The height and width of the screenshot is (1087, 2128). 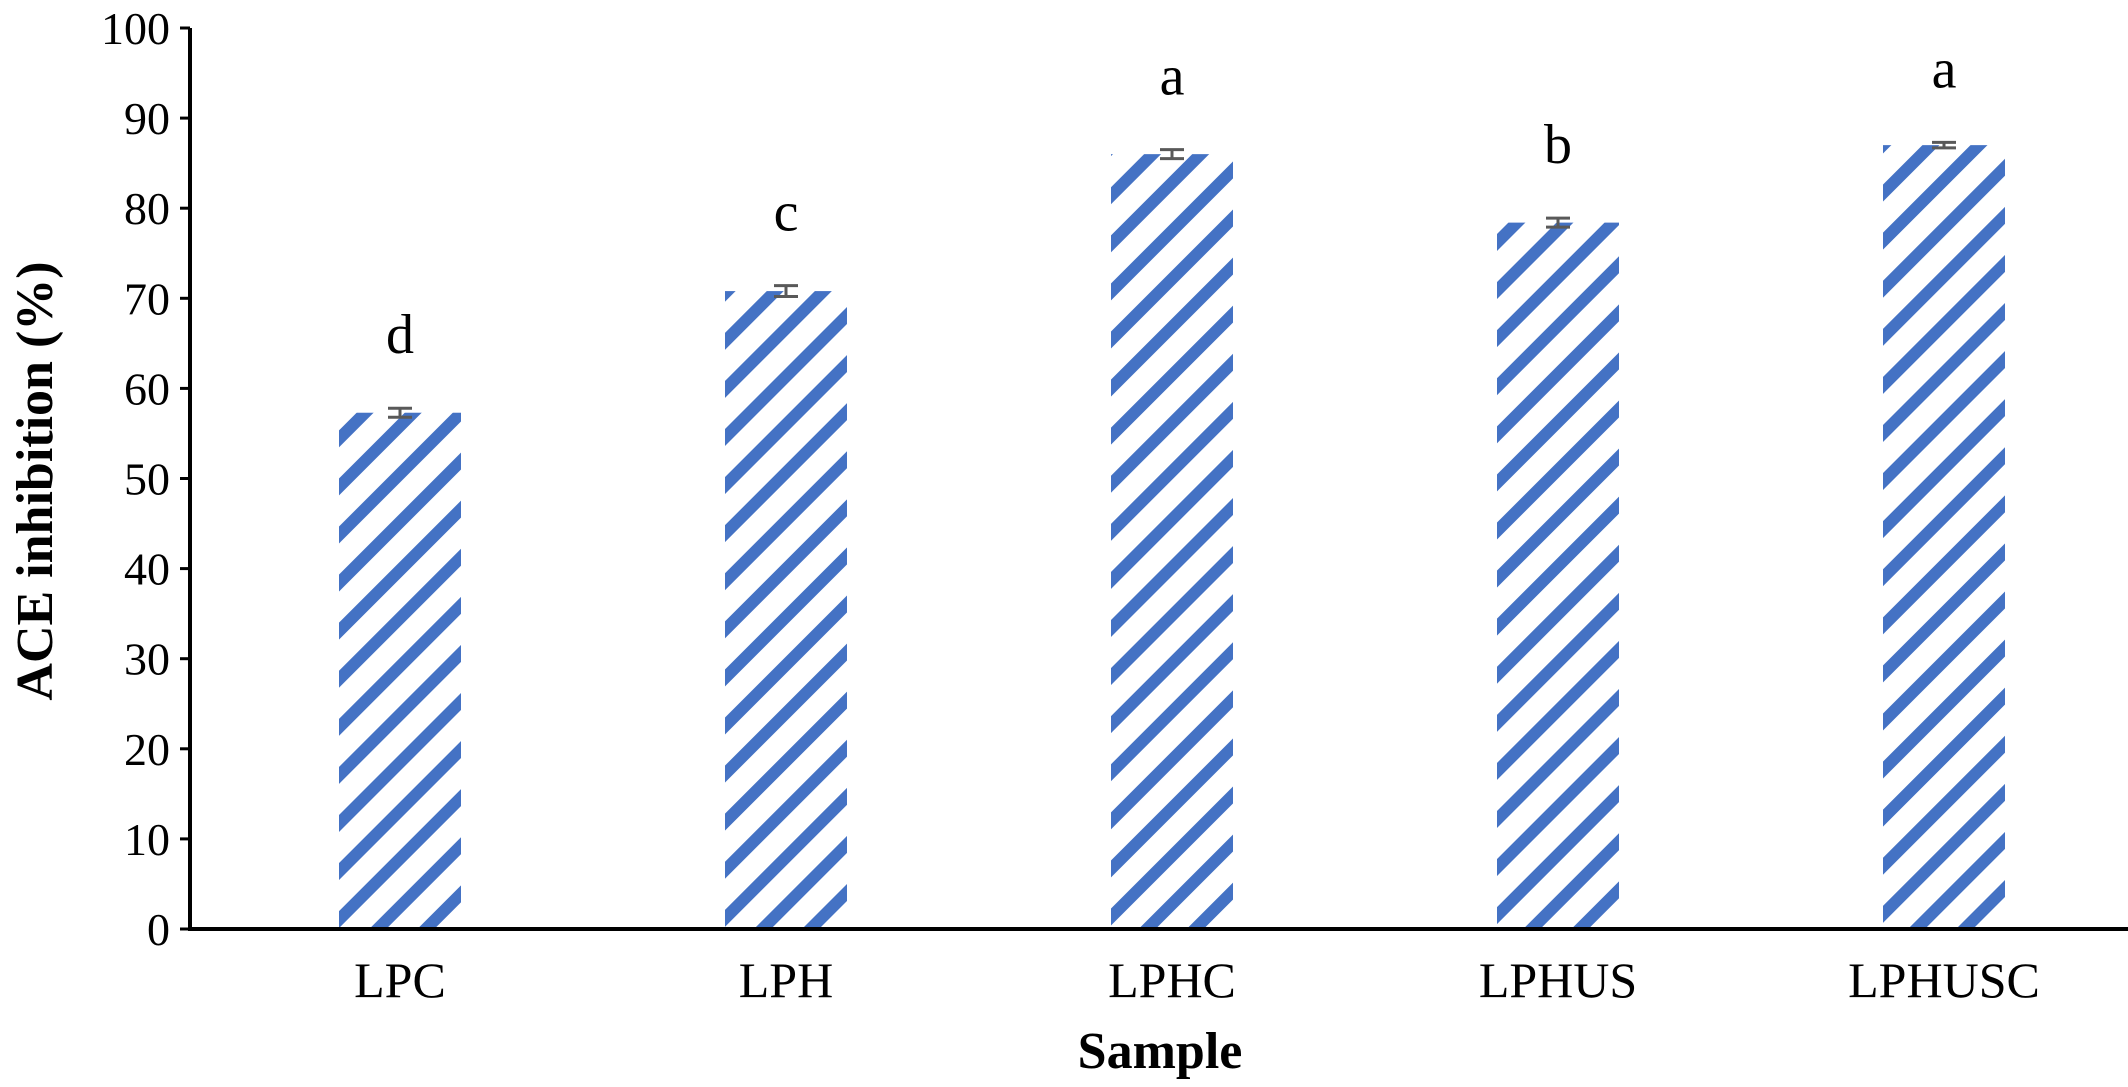 I want to click on y-tick-label: 90, so click(x=147, y=118).